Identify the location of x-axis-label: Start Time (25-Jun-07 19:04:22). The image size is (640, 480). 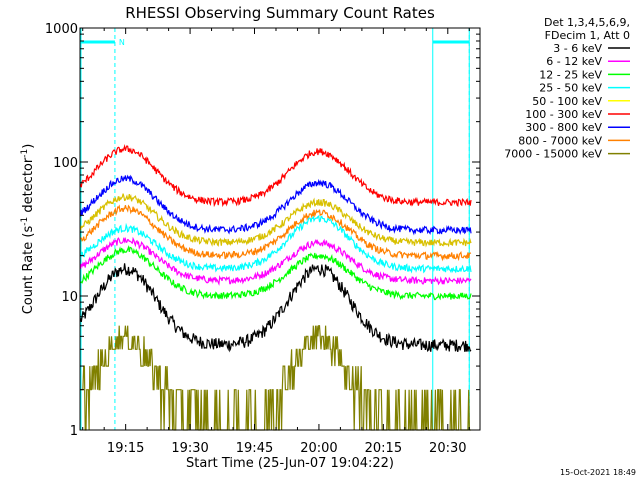
(290, 463).